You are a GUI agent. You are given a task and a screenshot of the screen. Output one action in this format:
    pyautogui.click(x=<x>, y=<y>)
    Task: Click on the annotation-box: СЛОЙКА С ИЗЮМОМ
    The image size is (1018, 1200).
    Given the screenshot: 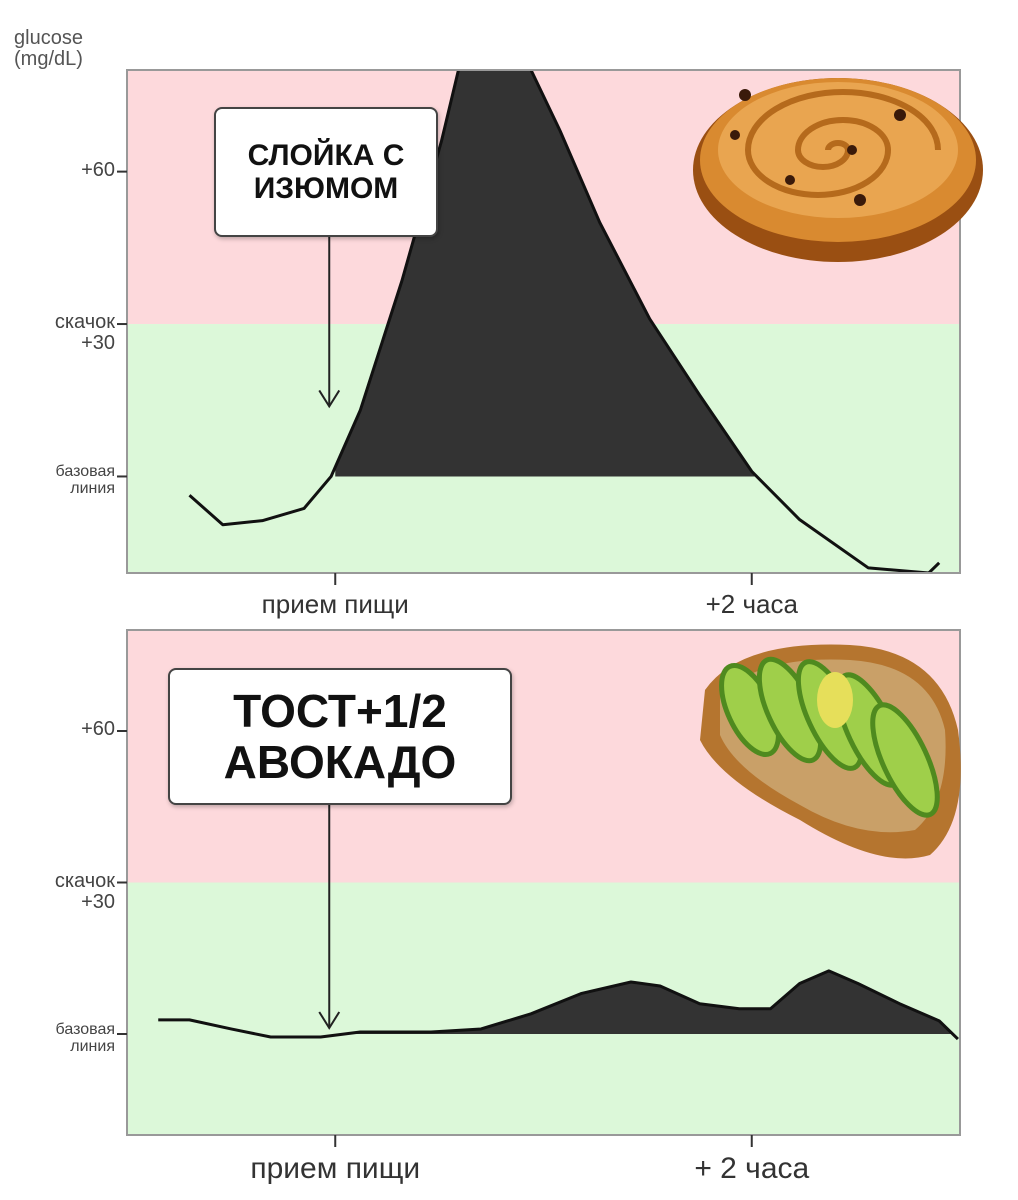 What is the action you would take?
    pyautogui.click(x=326, y=172)
    